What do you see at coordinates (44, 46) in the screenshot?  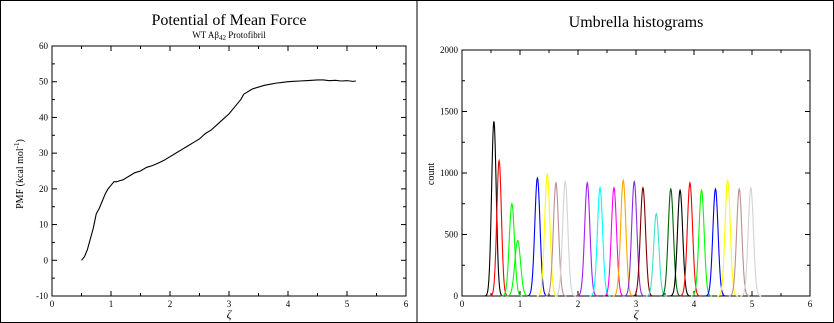 I see `pmf-ytick-label: 60` at bounding box center [44, 46].